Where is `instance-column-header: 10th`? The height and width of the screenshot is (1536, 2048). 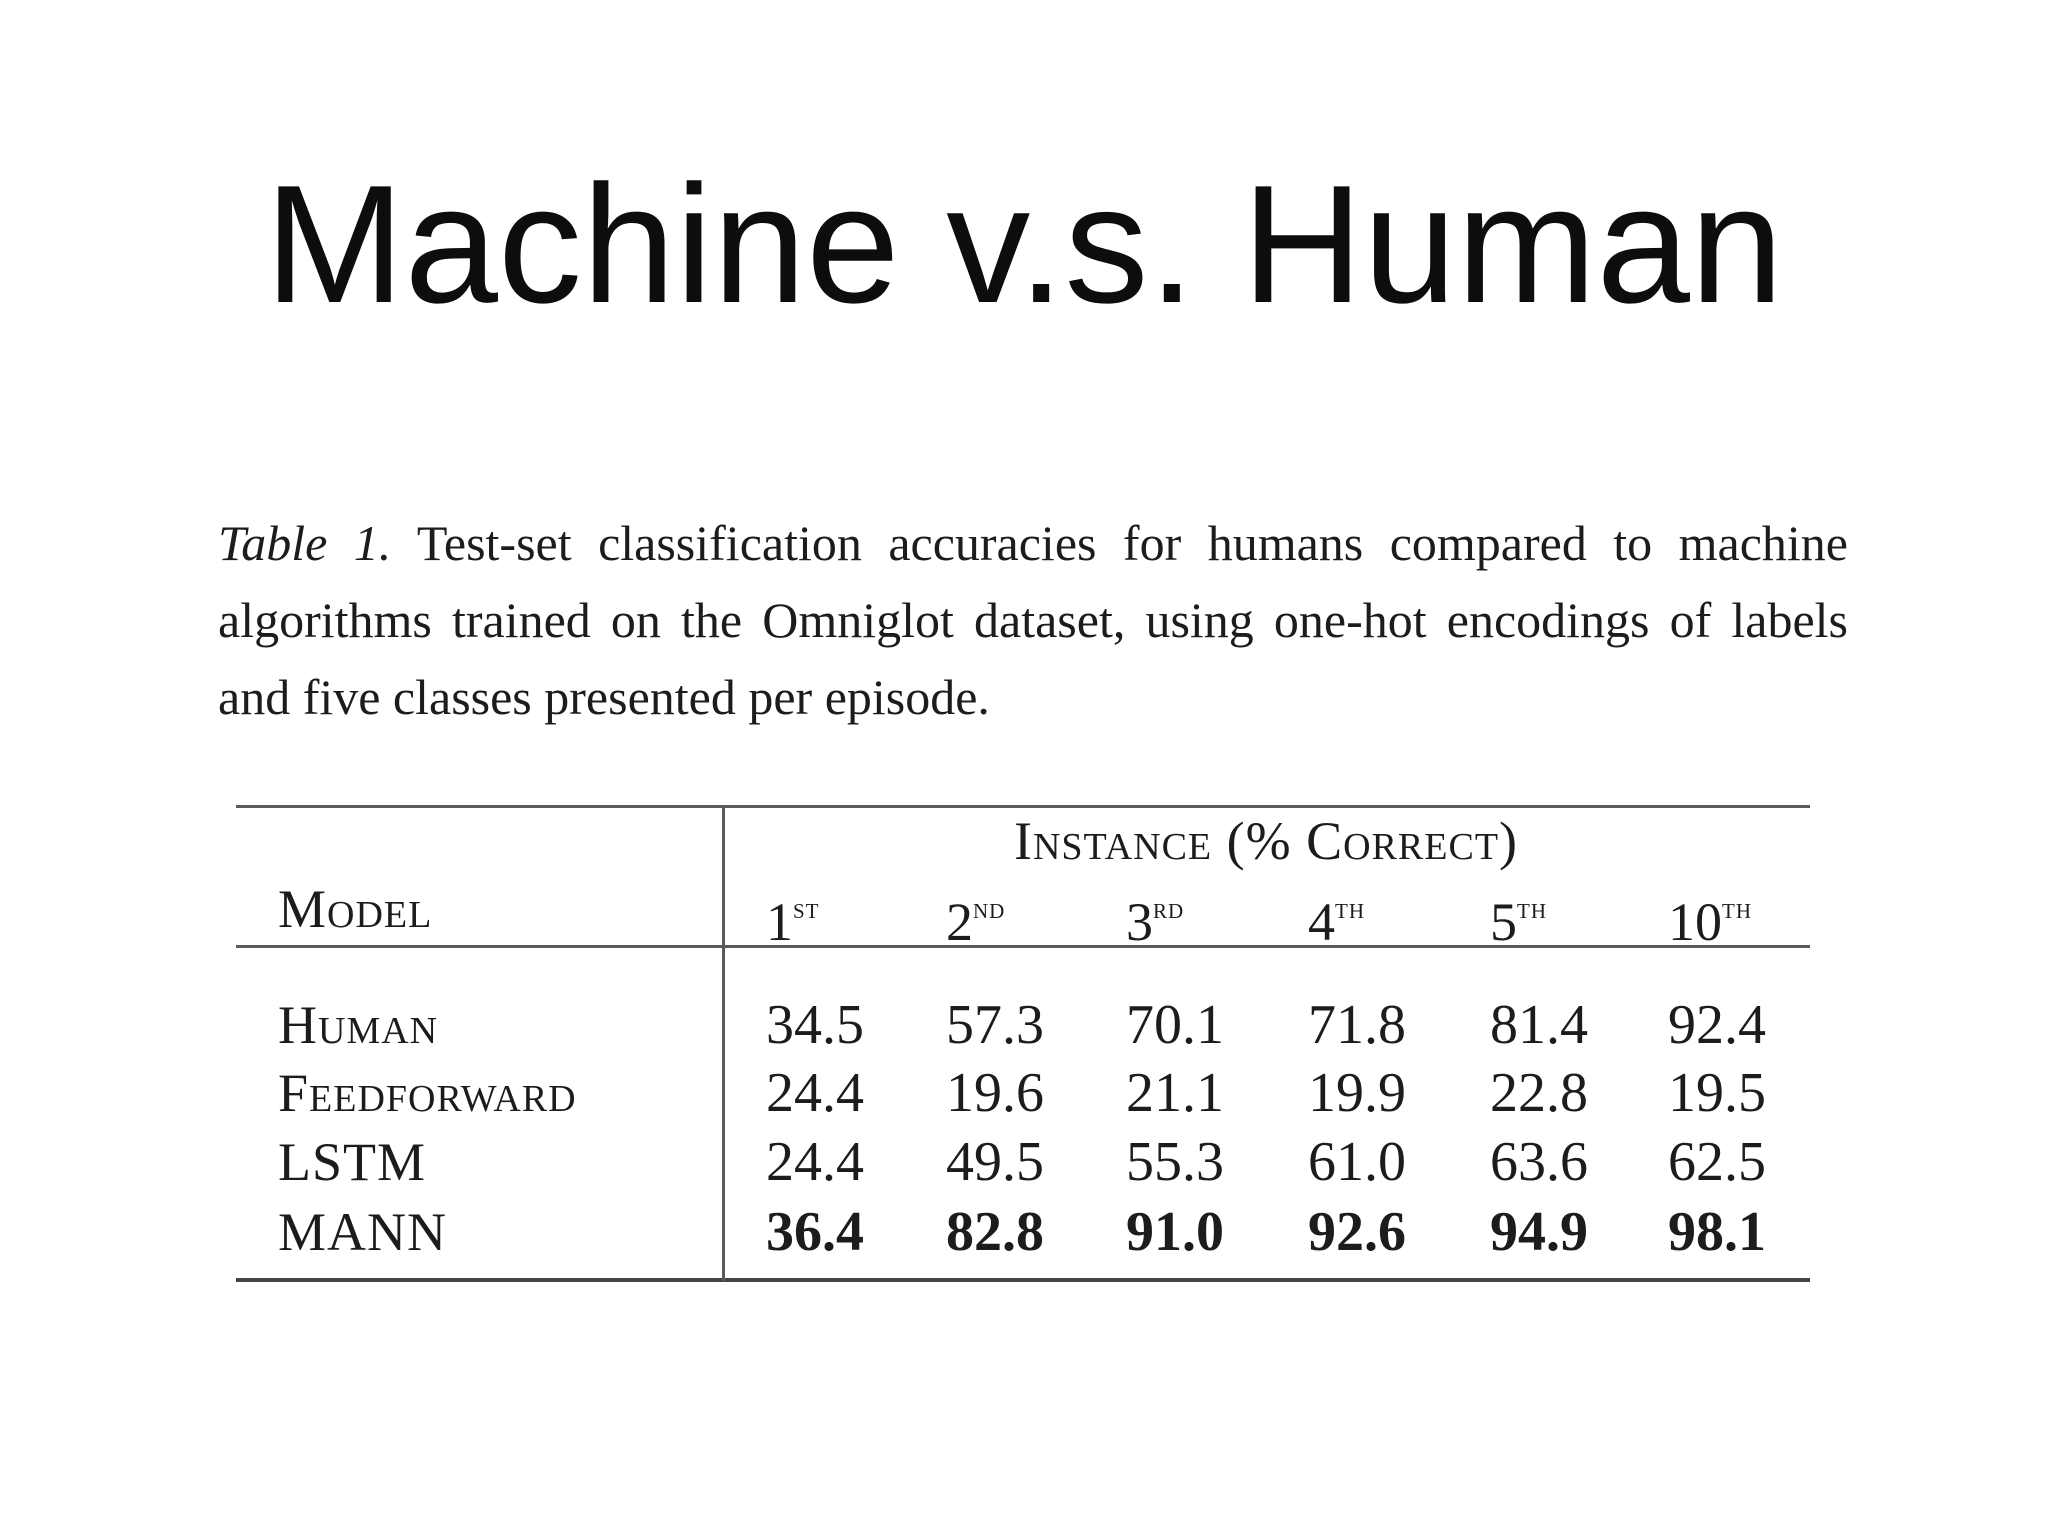 instance-column-header: 10th is located at coordinates (1748, 915).